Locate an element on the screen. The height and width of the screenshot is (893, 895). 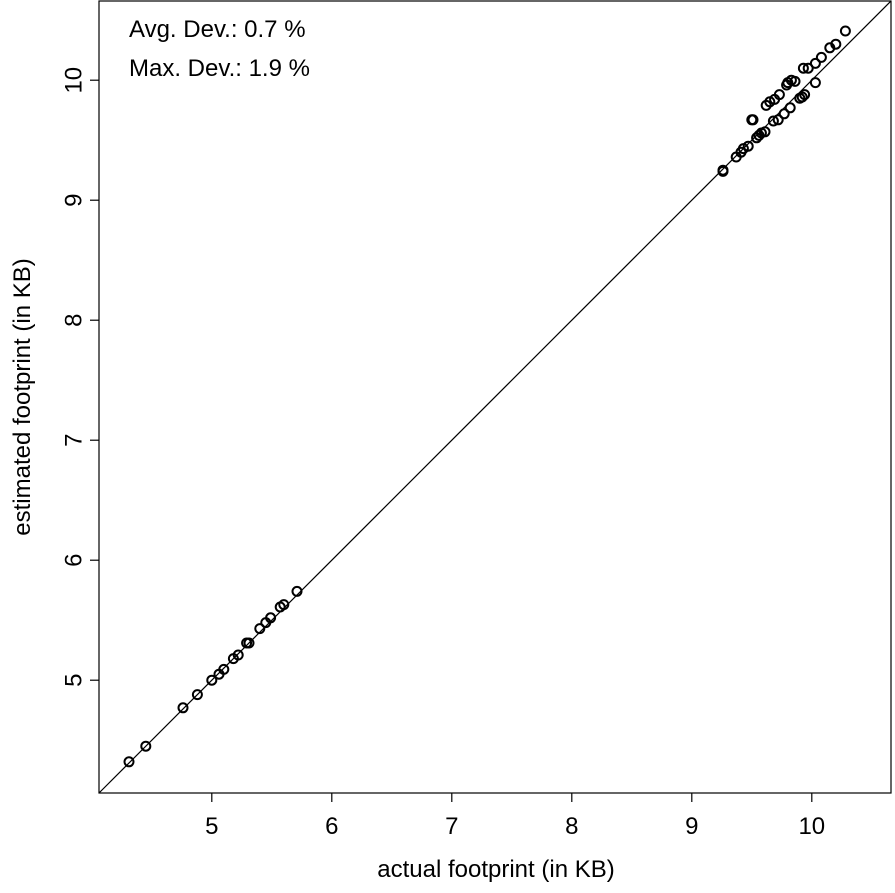
x-axis-label: actual footprint (in KB) is located at coordinates (495, 869).